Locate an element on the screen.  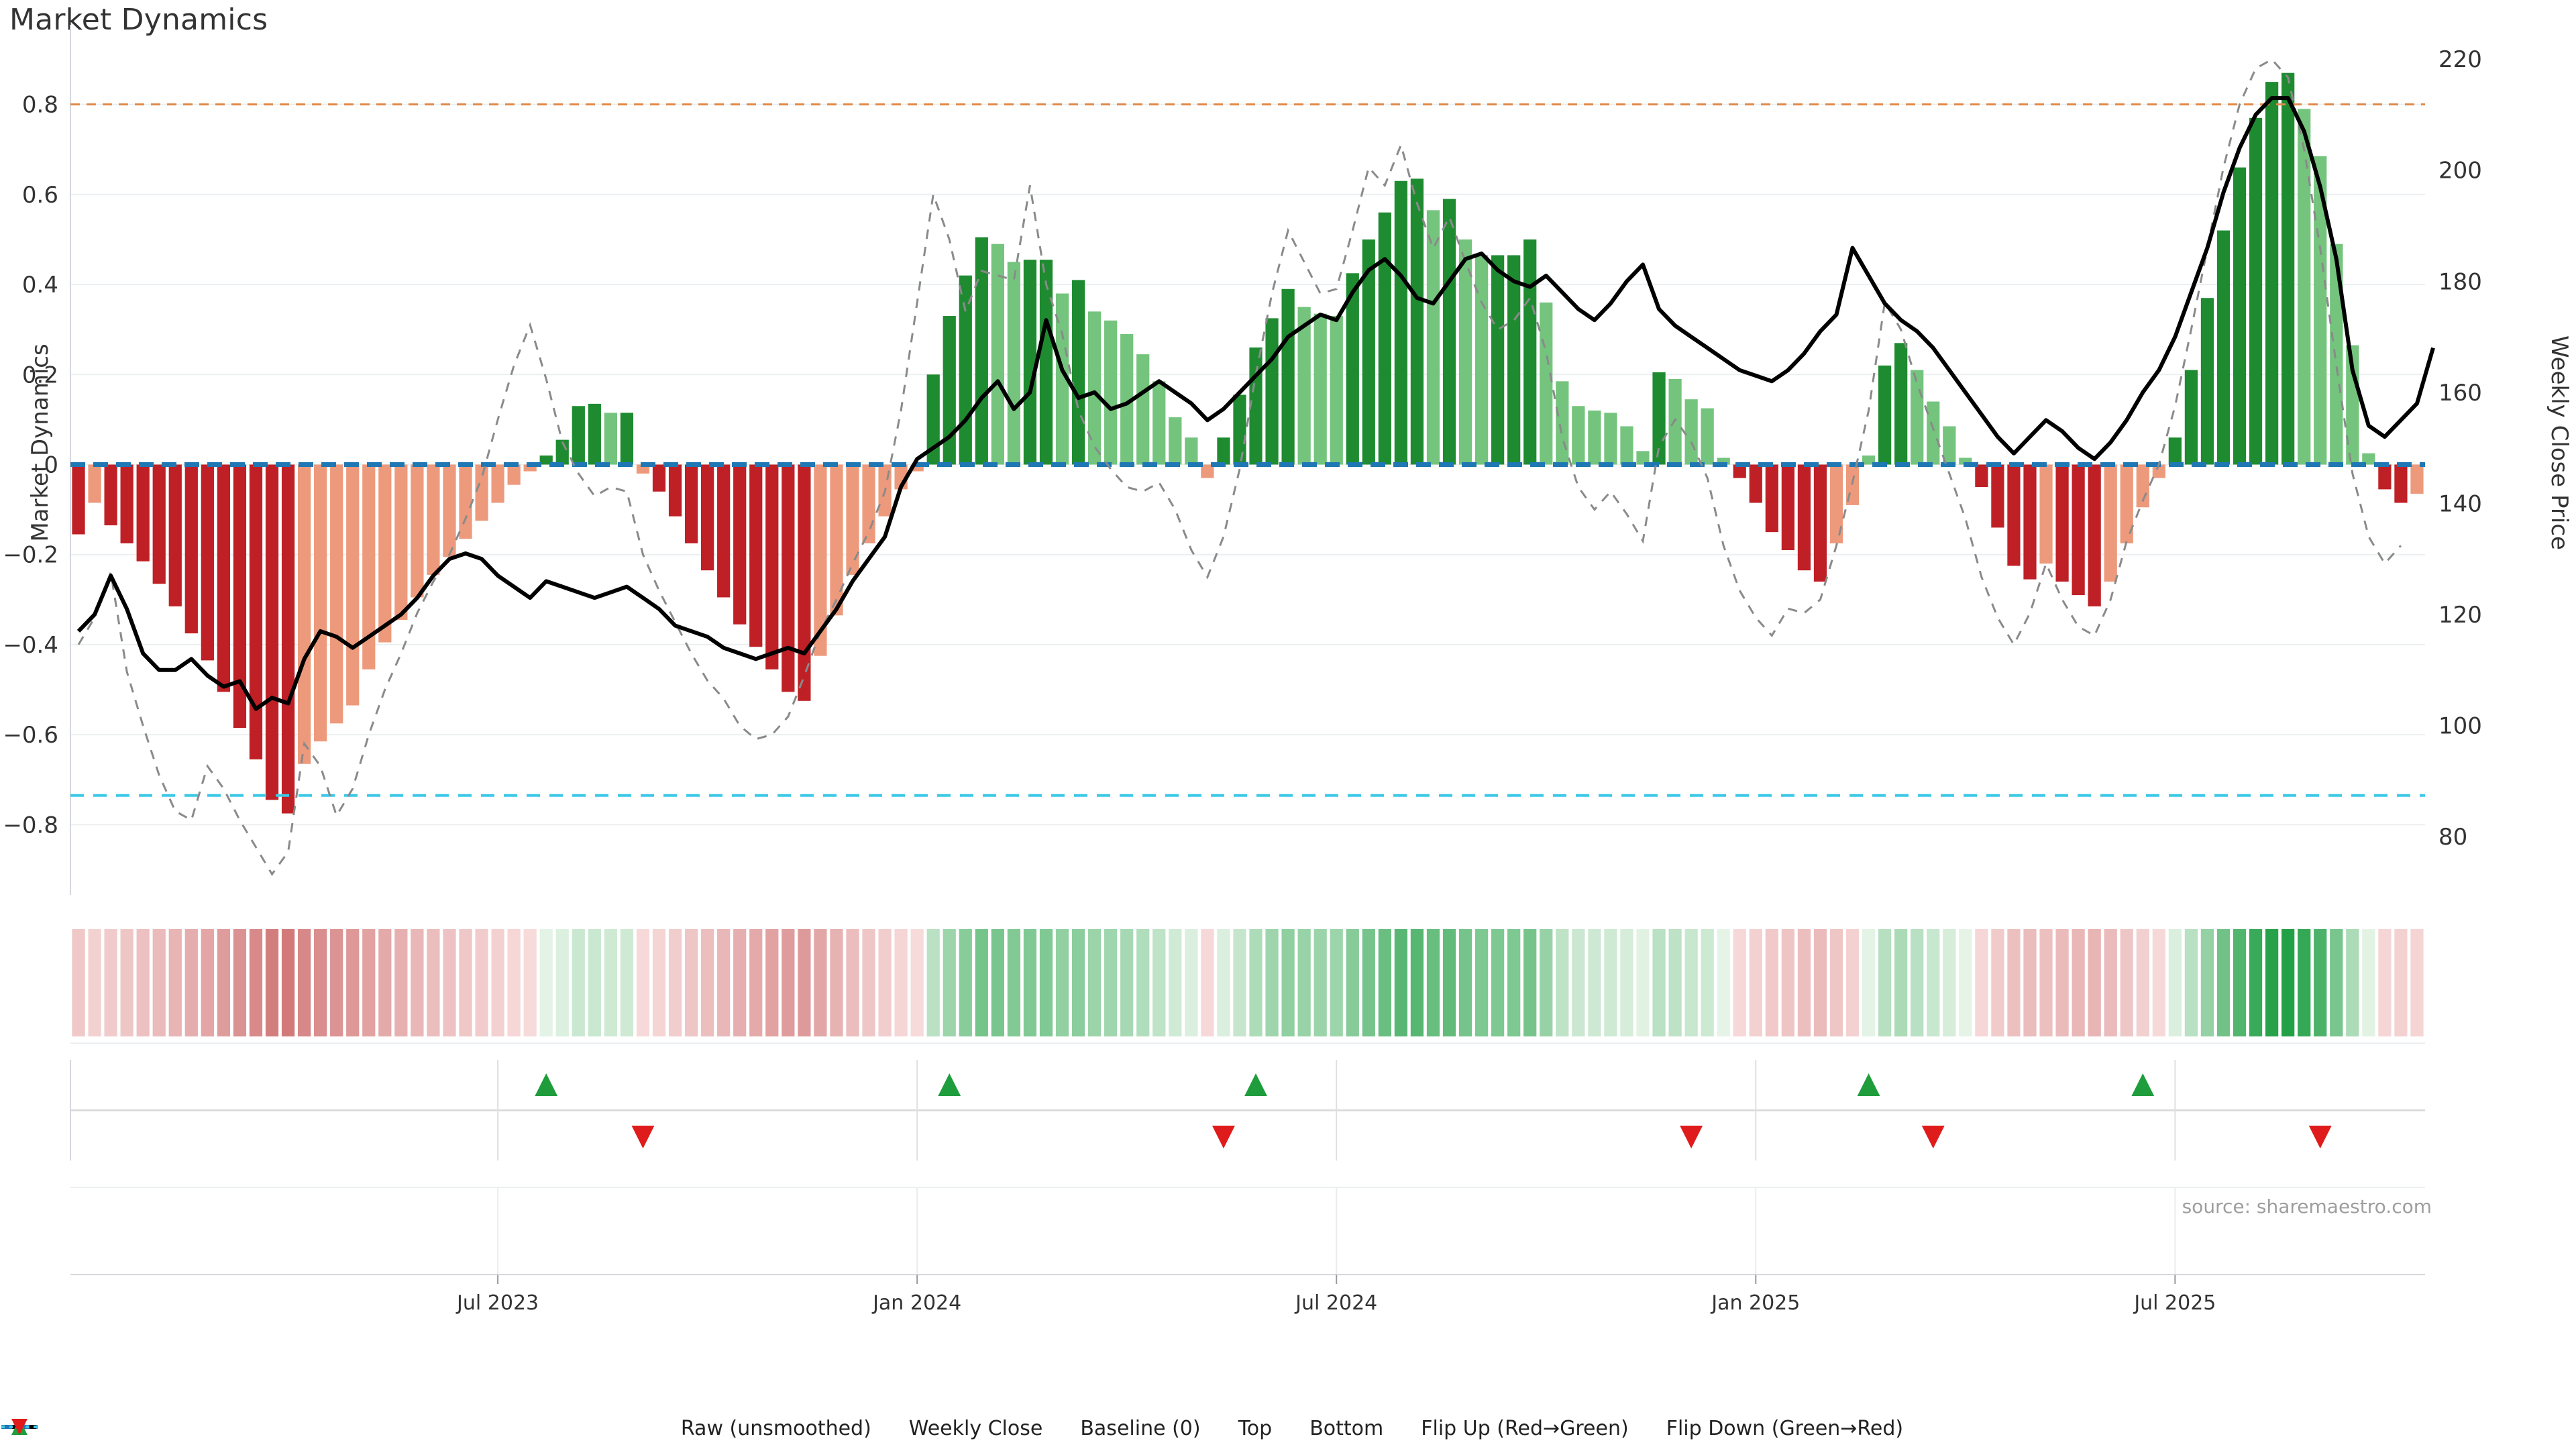
x-axis-tick: Jul 2023 is located at coordinates (497, 1303).